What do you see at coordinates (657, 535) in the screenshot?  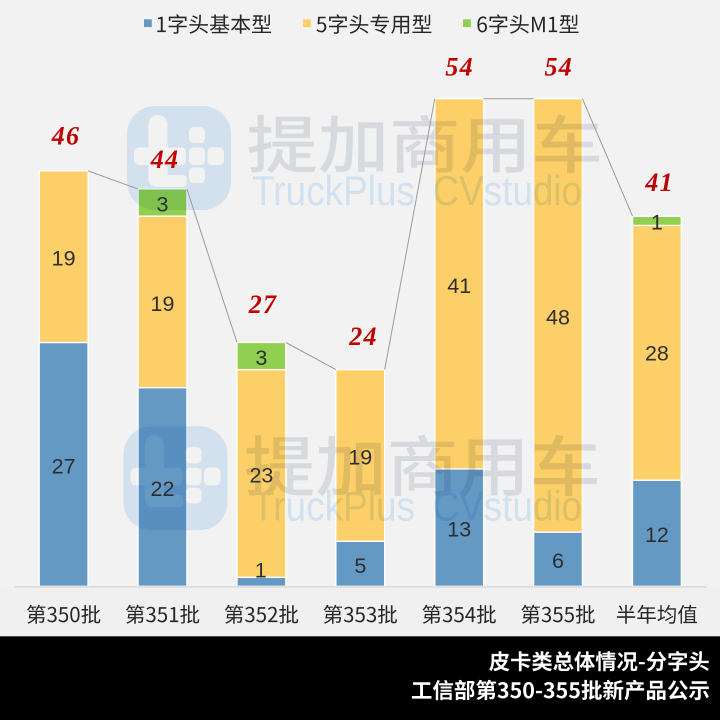 I see `svg-text: 12` at bounding box center [657, 535].